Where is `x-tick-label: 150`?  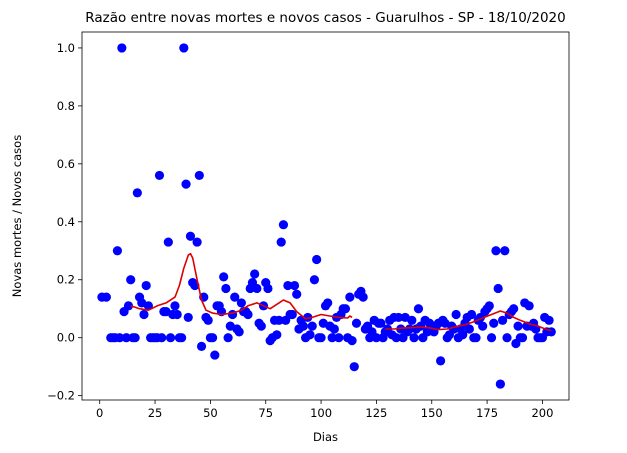 x-tick-label: 150 is located at coordinates (432, 413).